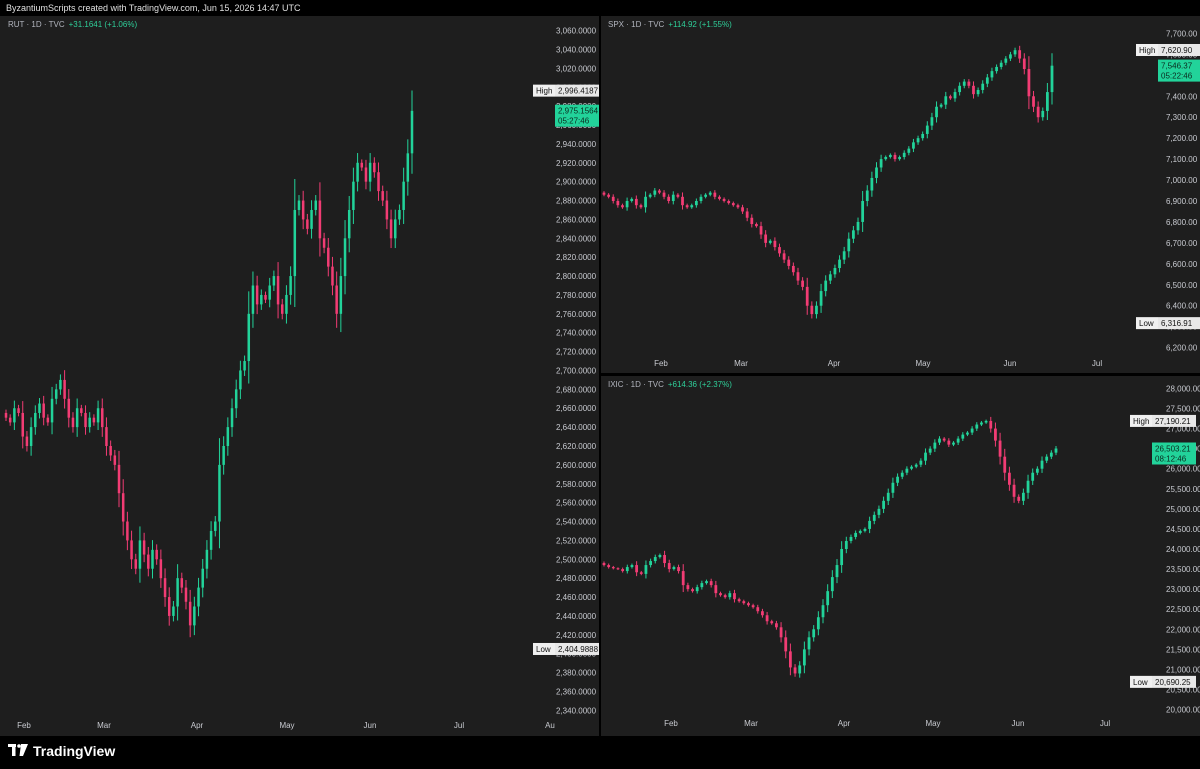 The width and height of the screenshot is (1200, 769). I want to click on y-tick-label: 2,780.0000, so click(576, 295).